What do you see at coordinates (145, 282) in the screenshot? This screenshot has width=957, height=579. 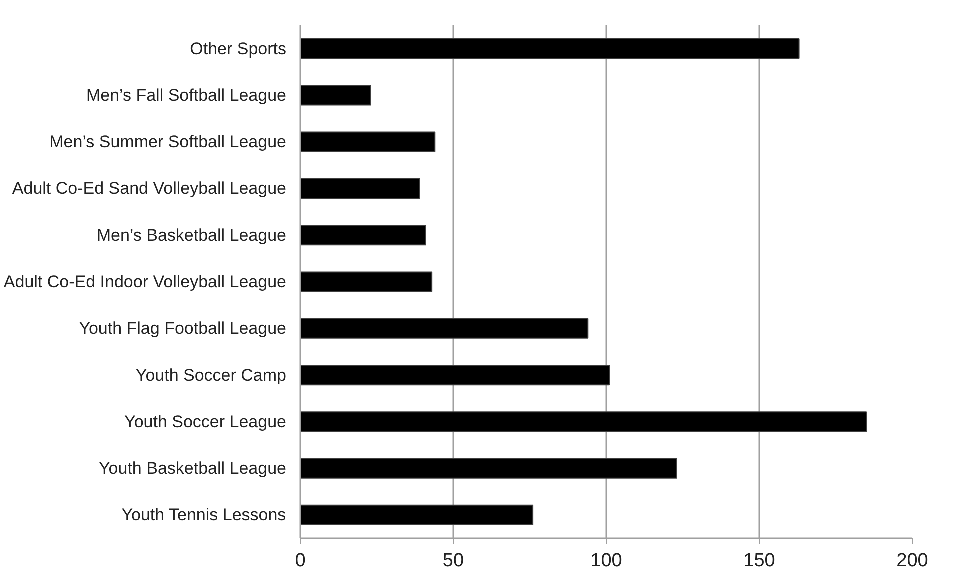 I see `y-tick-label: Adult Co-Ed Indoor Volleyball League` at bounding box center [145, 282].